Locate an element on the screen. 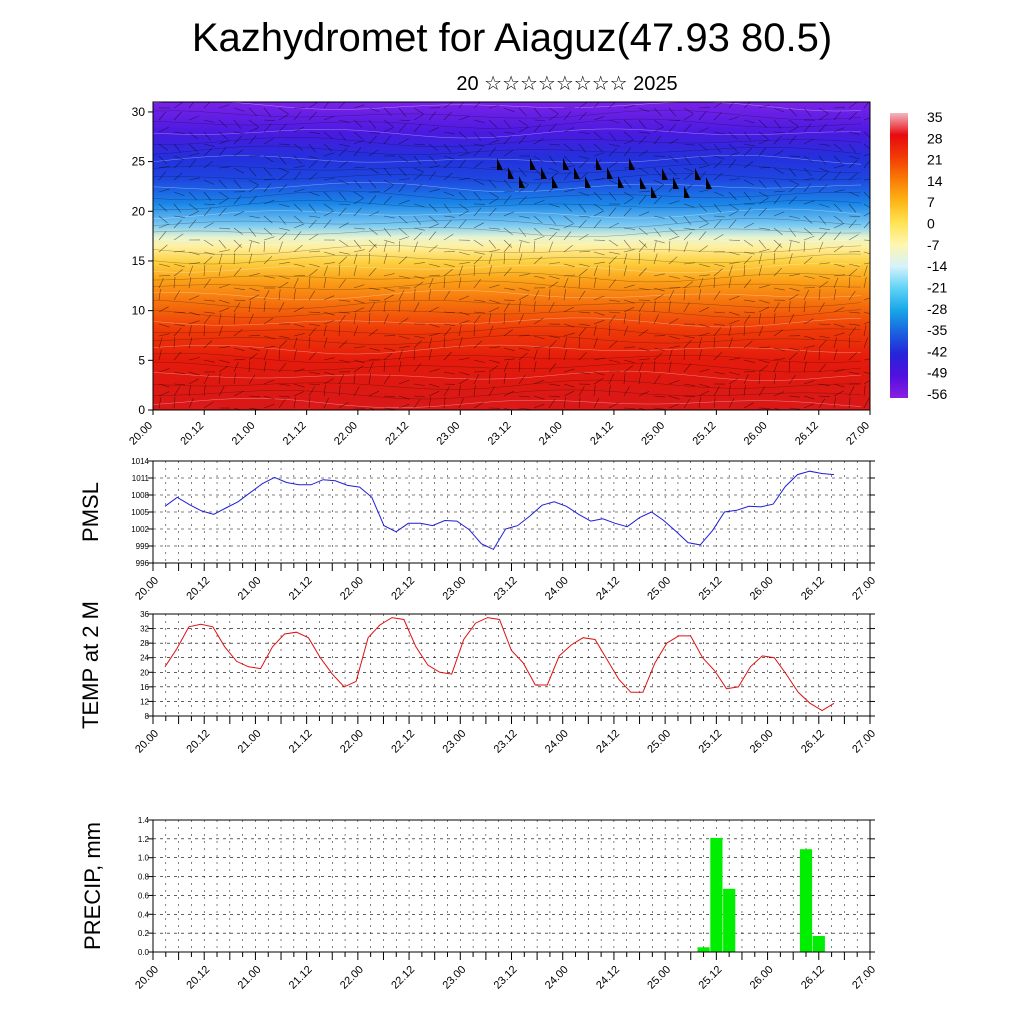 This screenshot has height=1024, width=1024. x-tick-label: 21.12 is located at coordinates (301, 978).